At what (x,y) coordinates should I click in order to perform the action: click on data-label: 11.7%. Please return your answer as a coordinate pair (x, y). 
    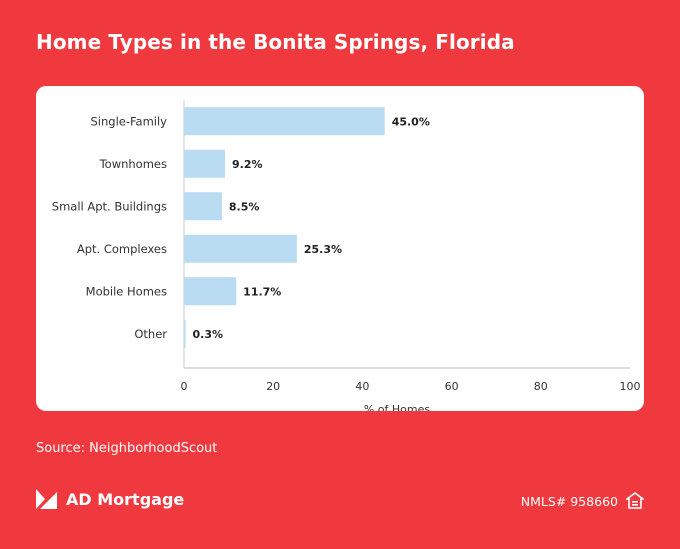
    Looking at the image, I should click on (262, 291).